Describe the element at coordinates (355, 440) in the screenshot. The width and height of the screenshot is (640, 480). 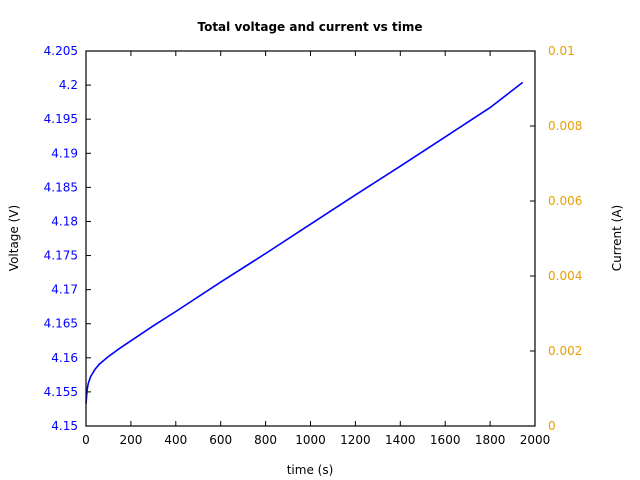
I see `x-tick-label: 1200` at that location.